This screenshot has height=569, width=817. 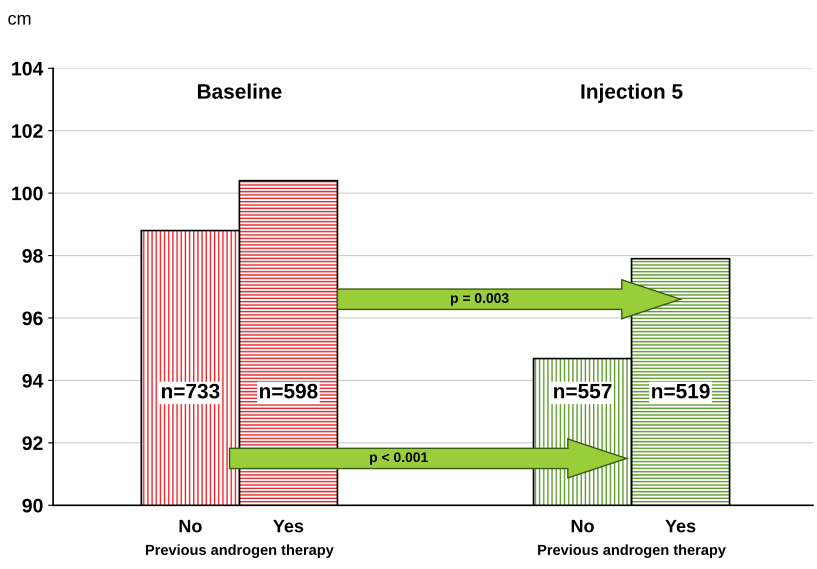 I want to click on annotation: p < 0.001, so click(x=399, y=458).